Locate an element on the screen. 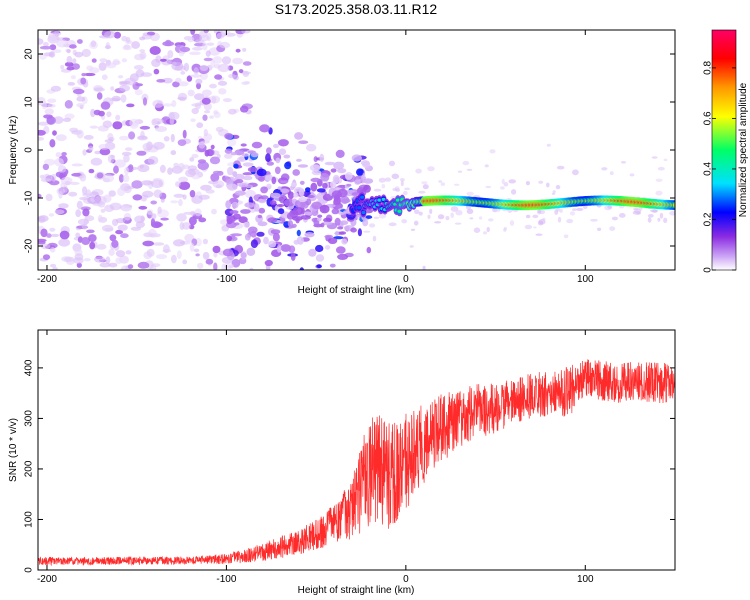  snr-y-tick-label: 400 is located at coordinates (29, 367).